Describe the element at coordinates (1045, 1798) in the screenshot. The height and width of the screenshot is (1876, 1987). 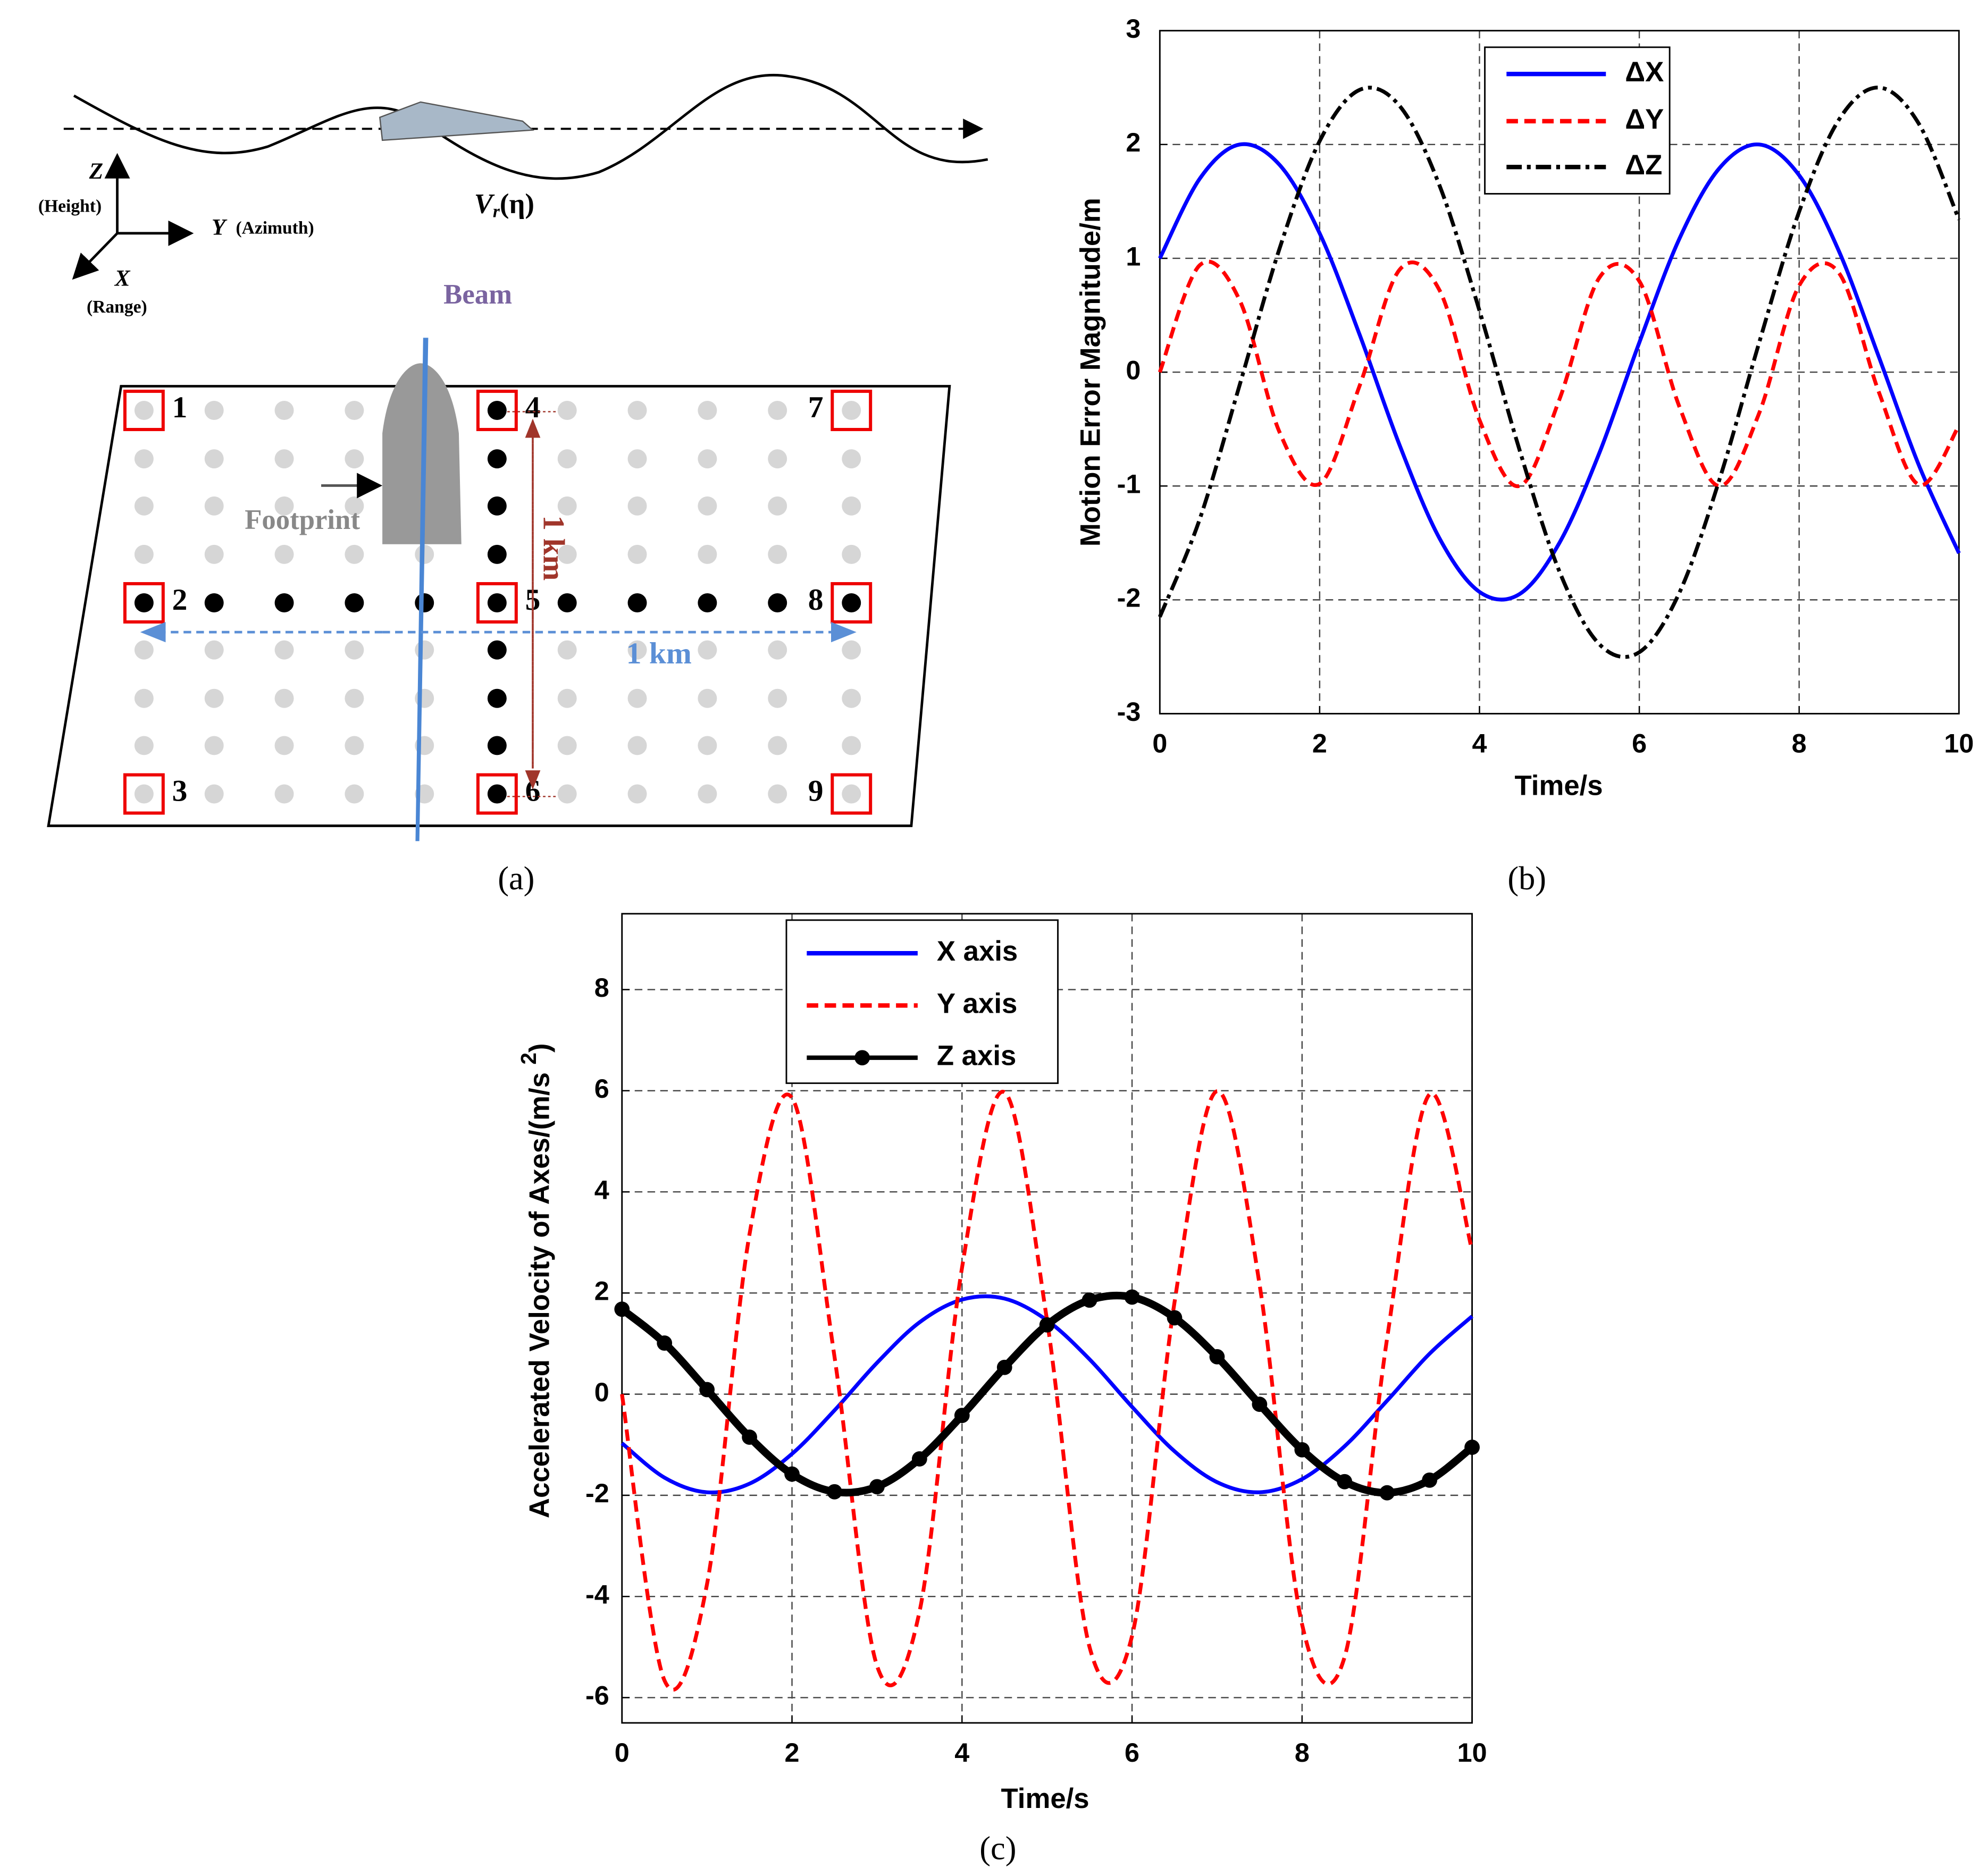
I see `x-axis-title: Time/s` at that location.